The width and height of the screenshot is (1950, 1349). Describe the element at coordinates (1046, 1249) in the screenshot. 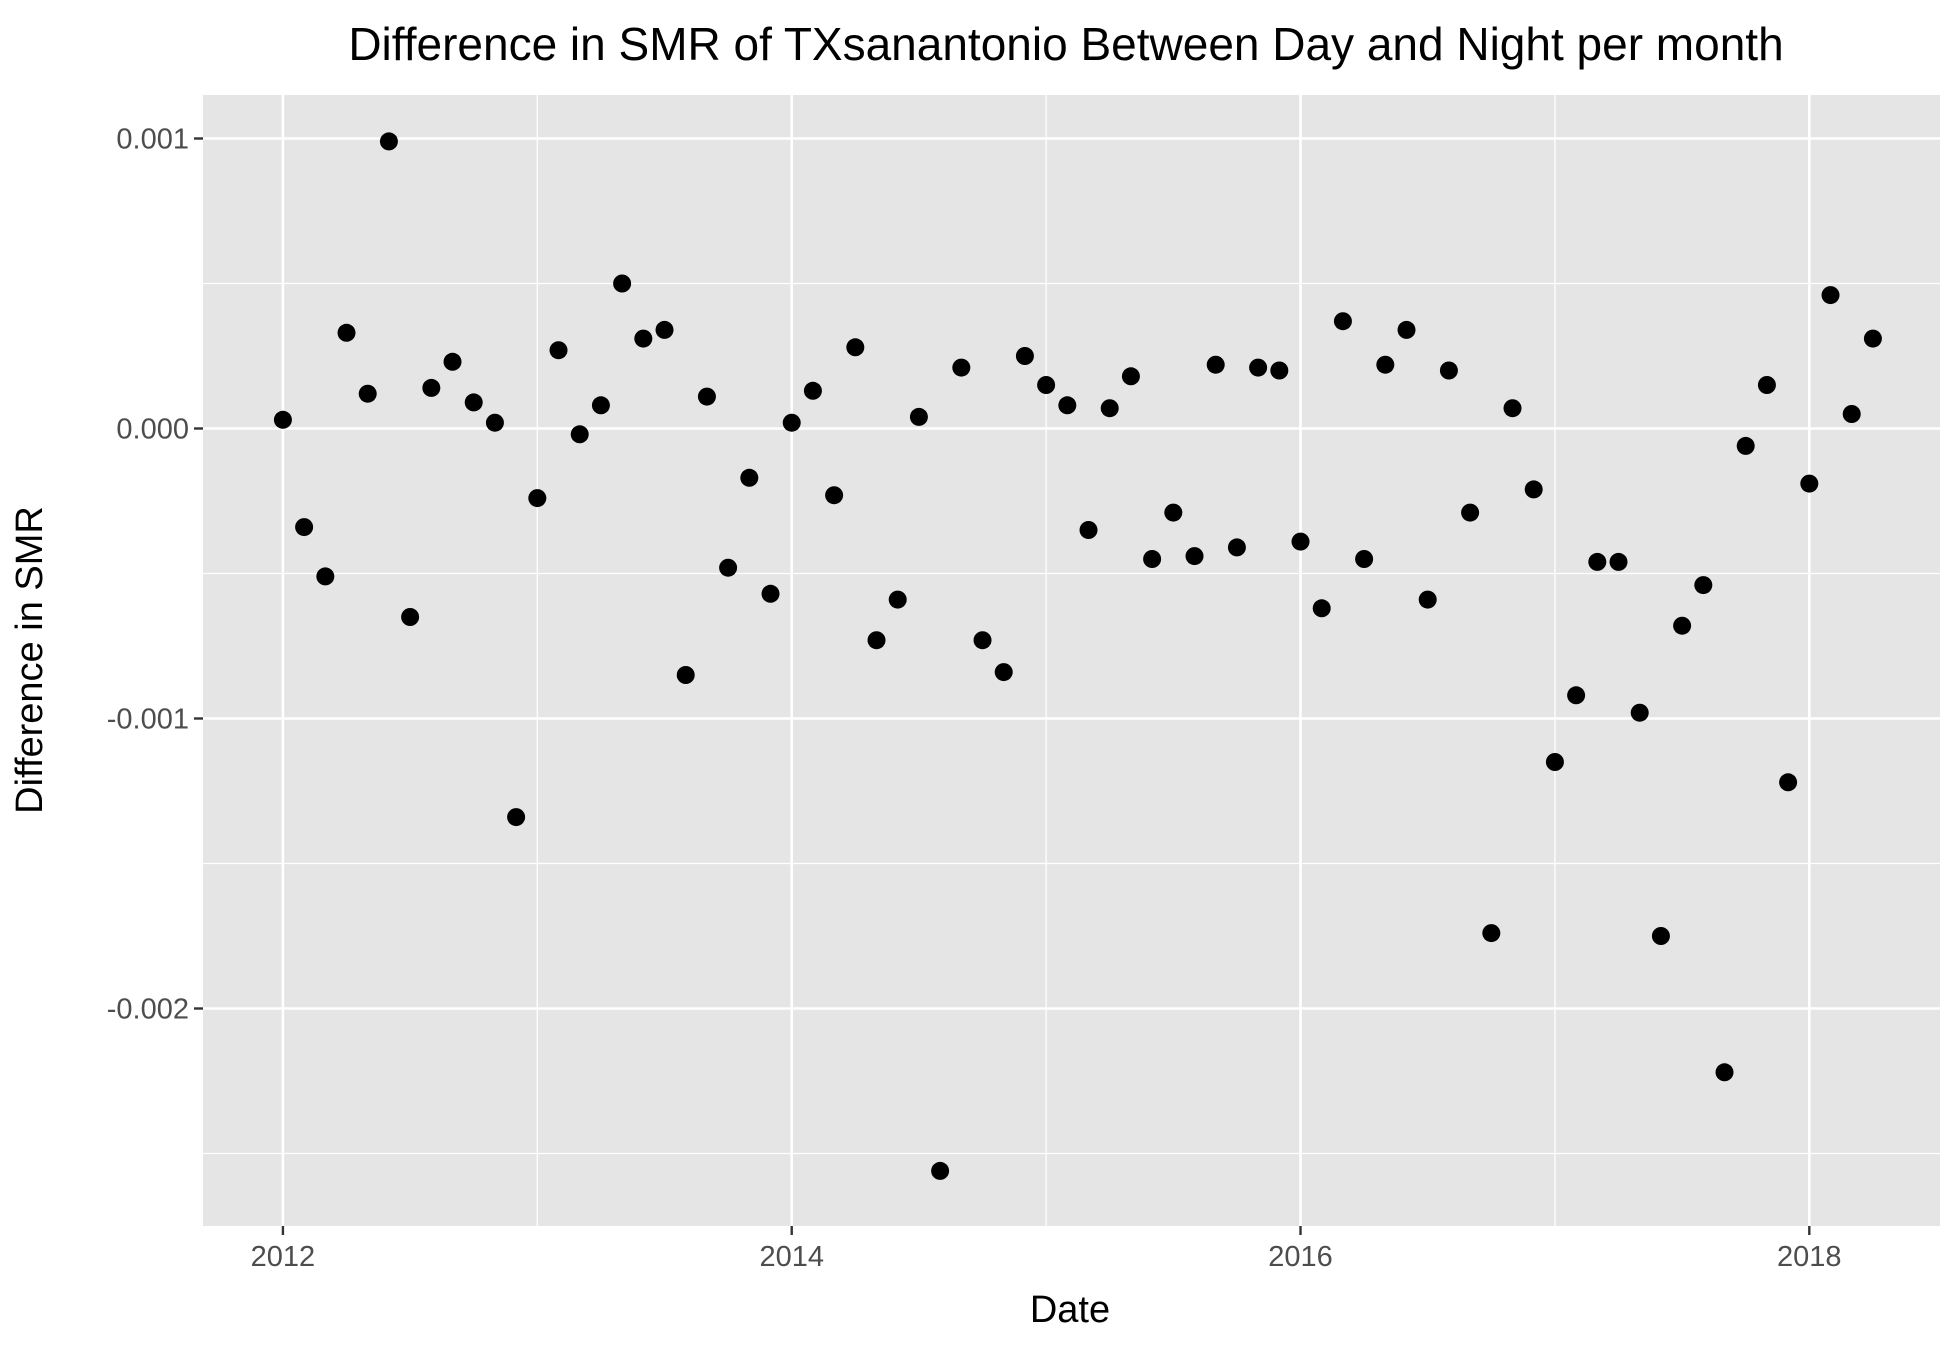

I see `x-axis: 2012 2014 2016 2018` at that location.